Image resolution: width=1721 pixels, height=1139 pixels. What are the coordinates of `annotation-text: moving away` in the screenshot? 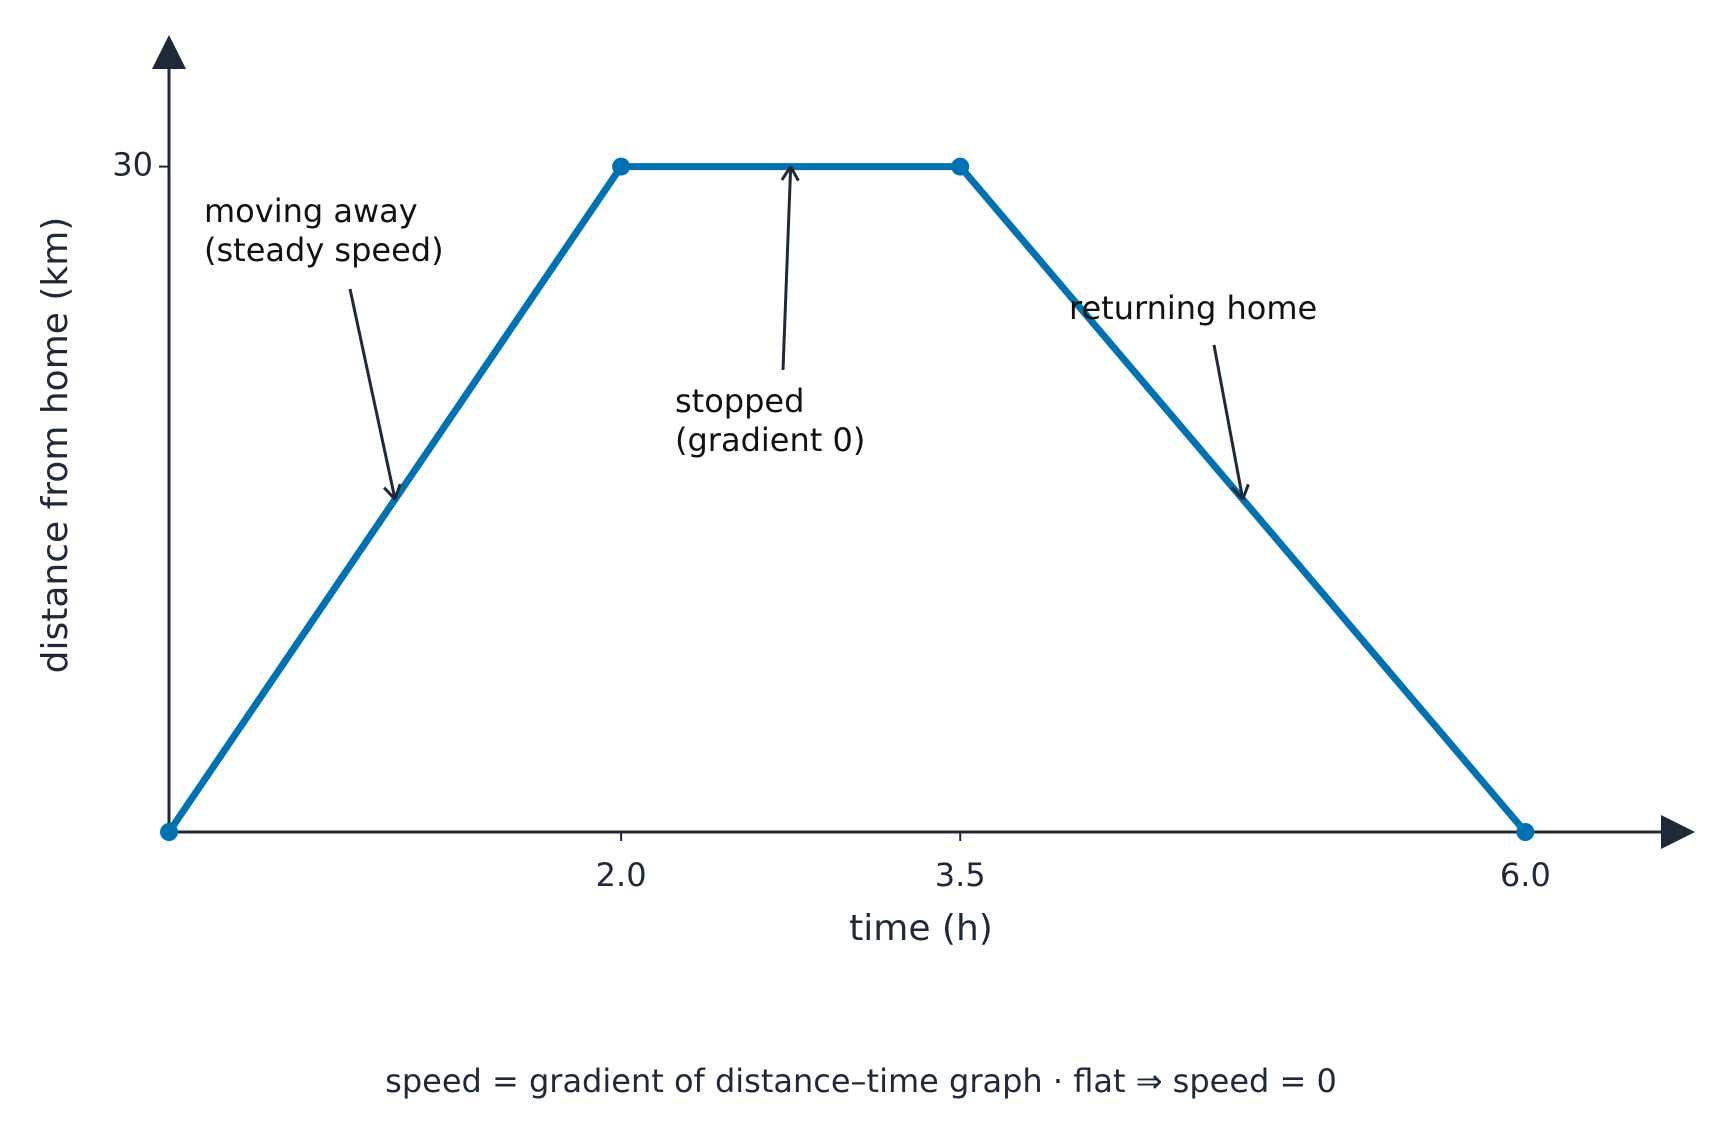 It's located at (311, 211).